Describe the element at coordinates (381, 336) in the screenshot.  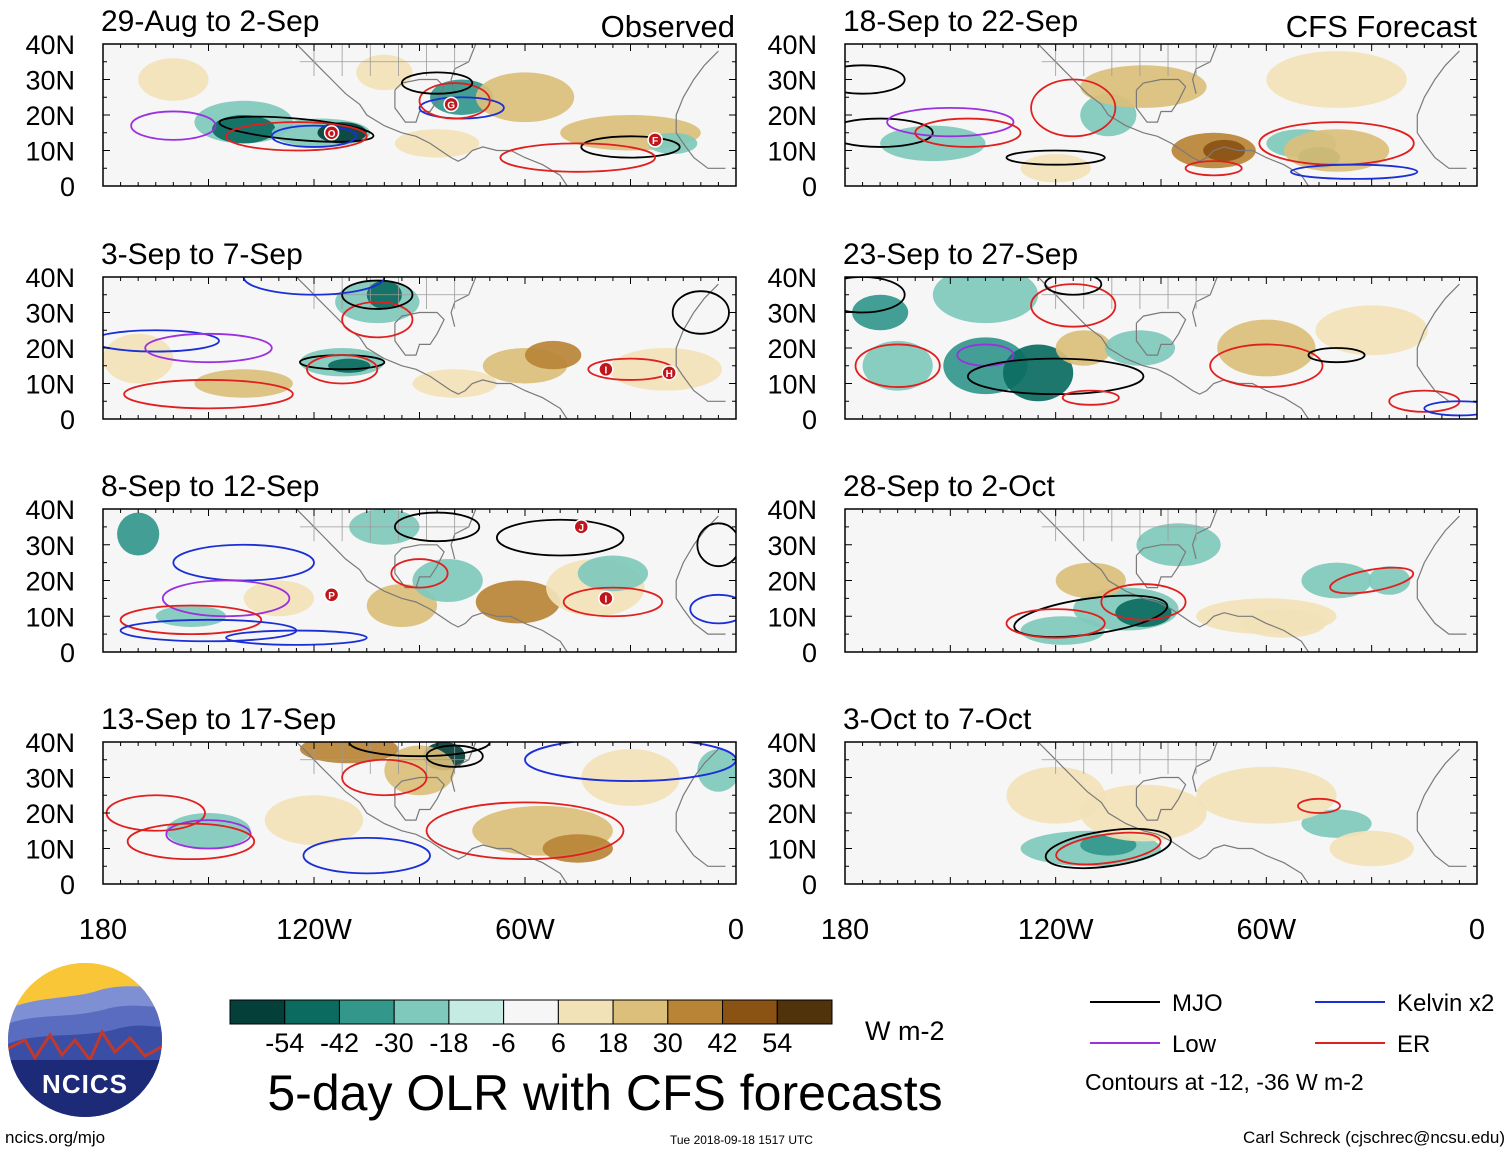
I see `map-panel-0-1: 40N 30N 20N 10N 0 3-Sep to 7-Sep` at that location.